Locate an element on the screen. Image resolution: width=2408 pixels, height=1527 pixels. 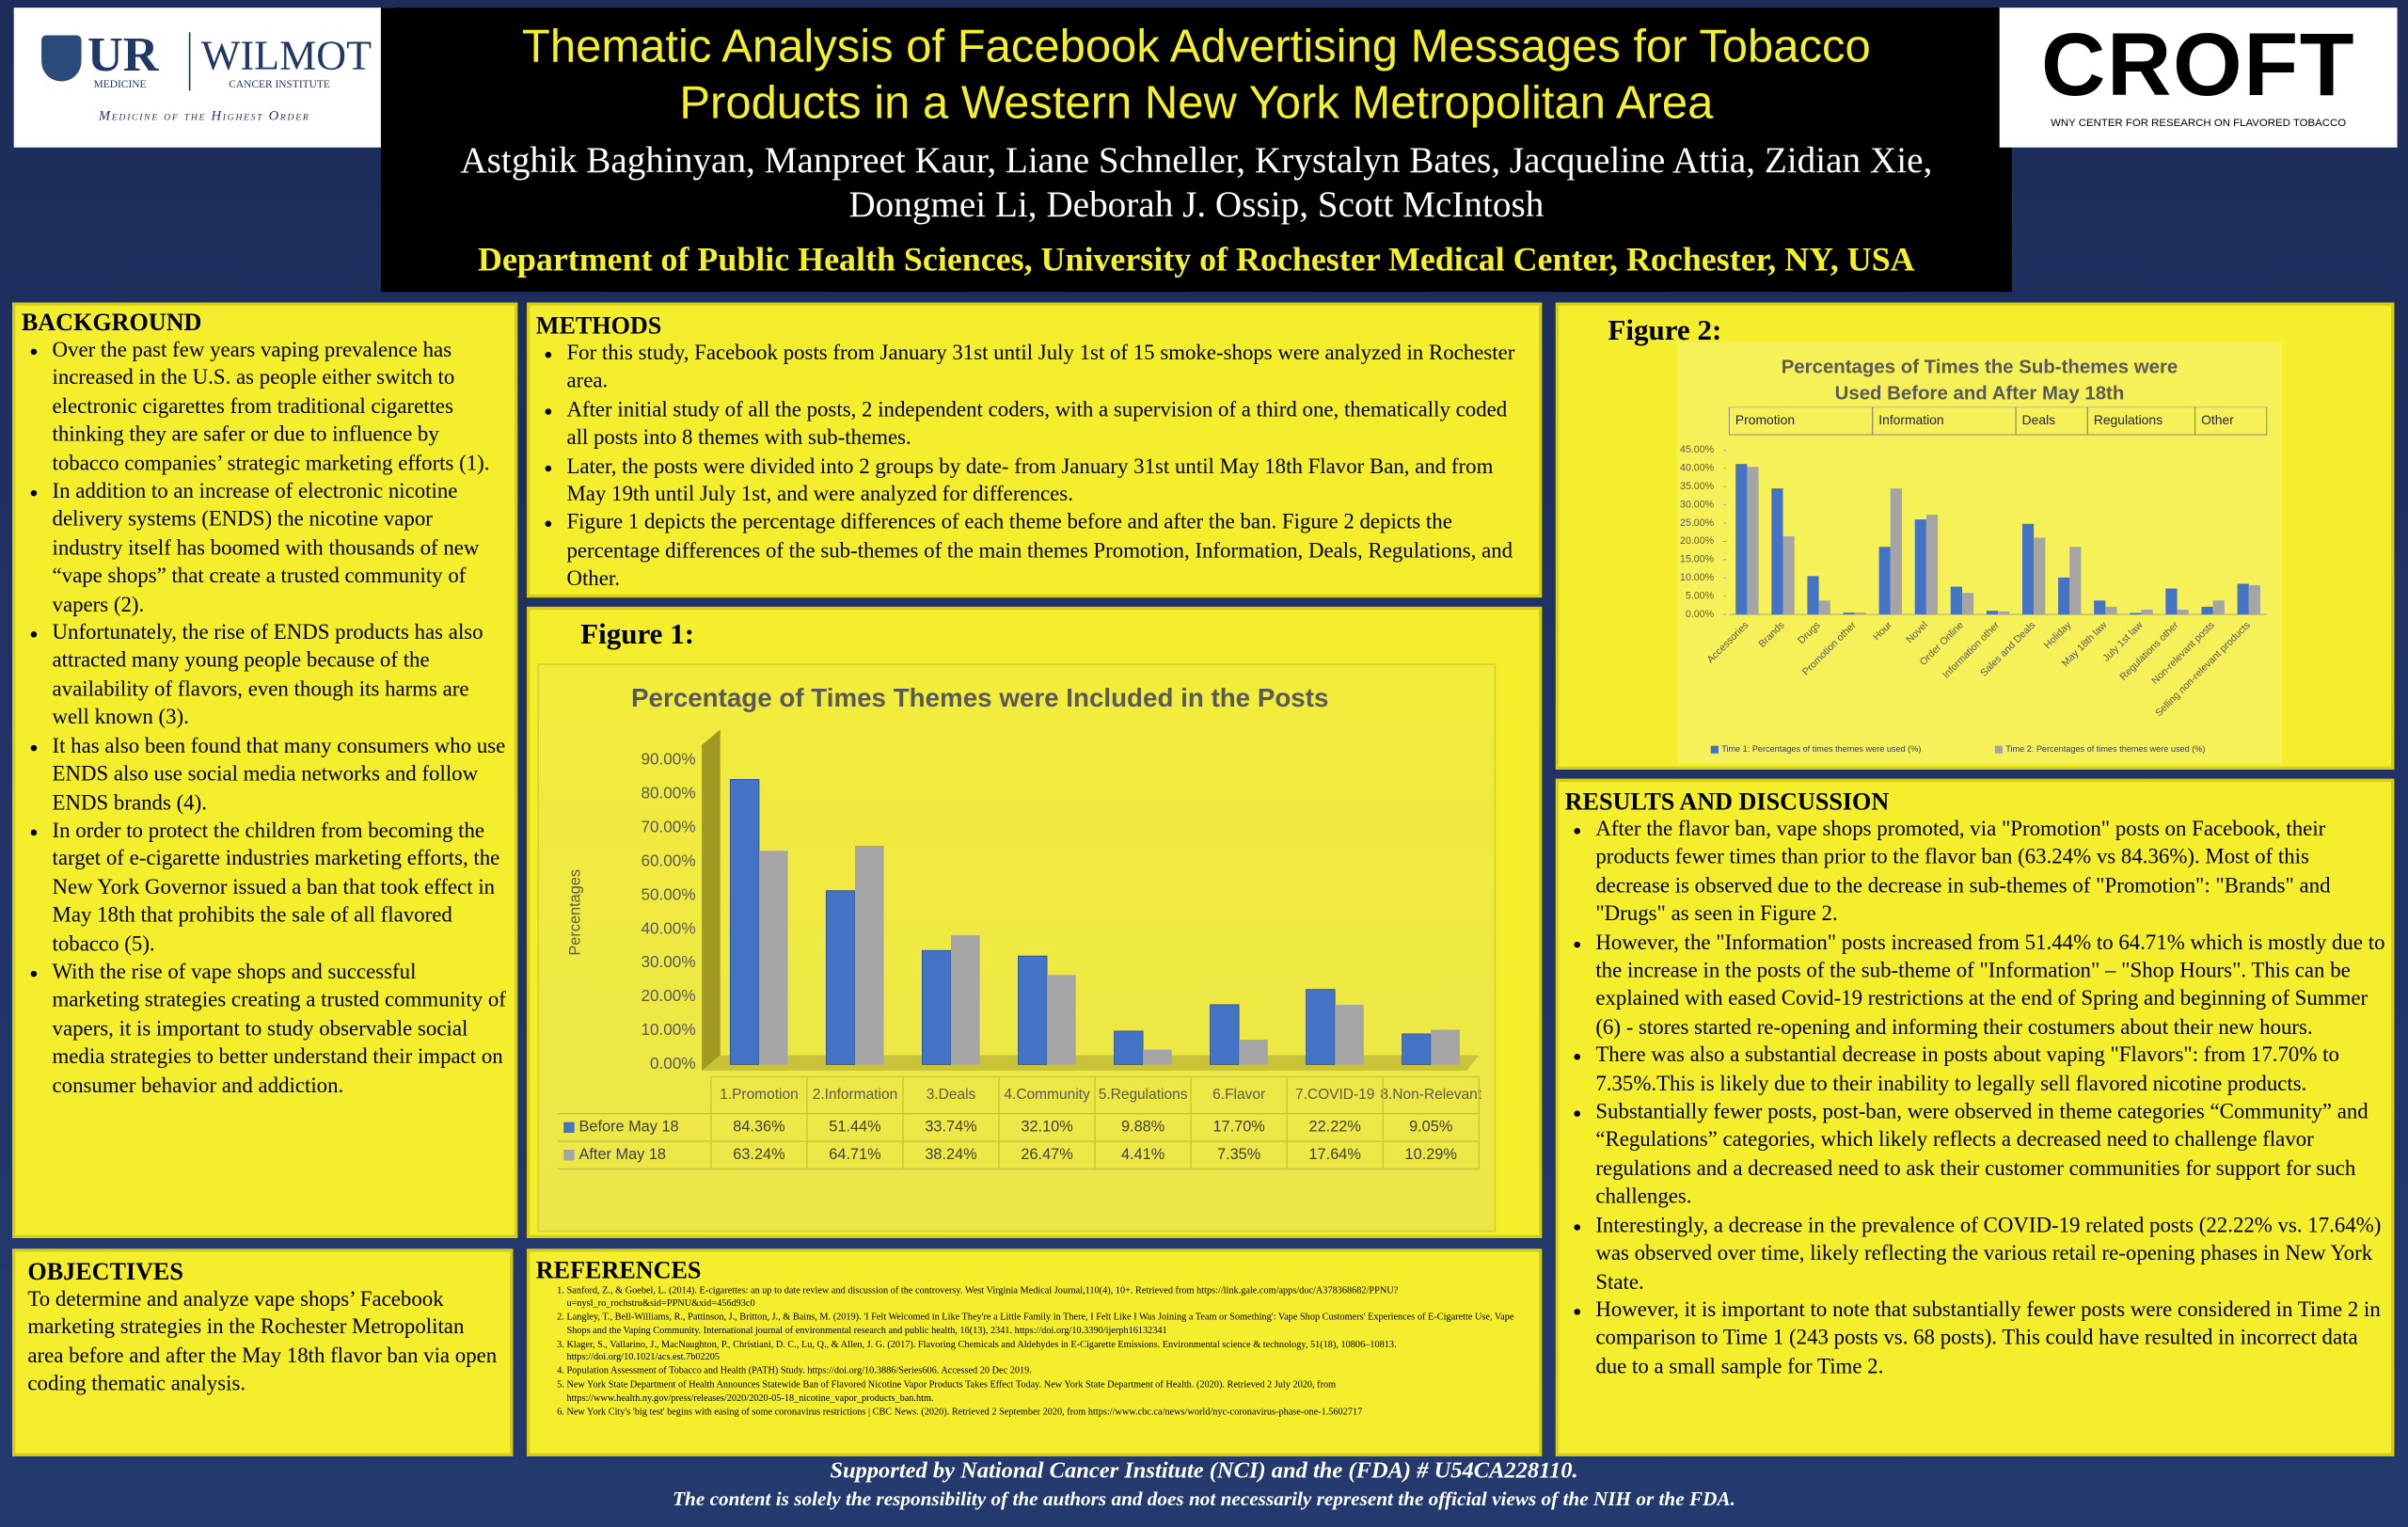
x-tick-label: Novel is located at coordinates (1917, 632).